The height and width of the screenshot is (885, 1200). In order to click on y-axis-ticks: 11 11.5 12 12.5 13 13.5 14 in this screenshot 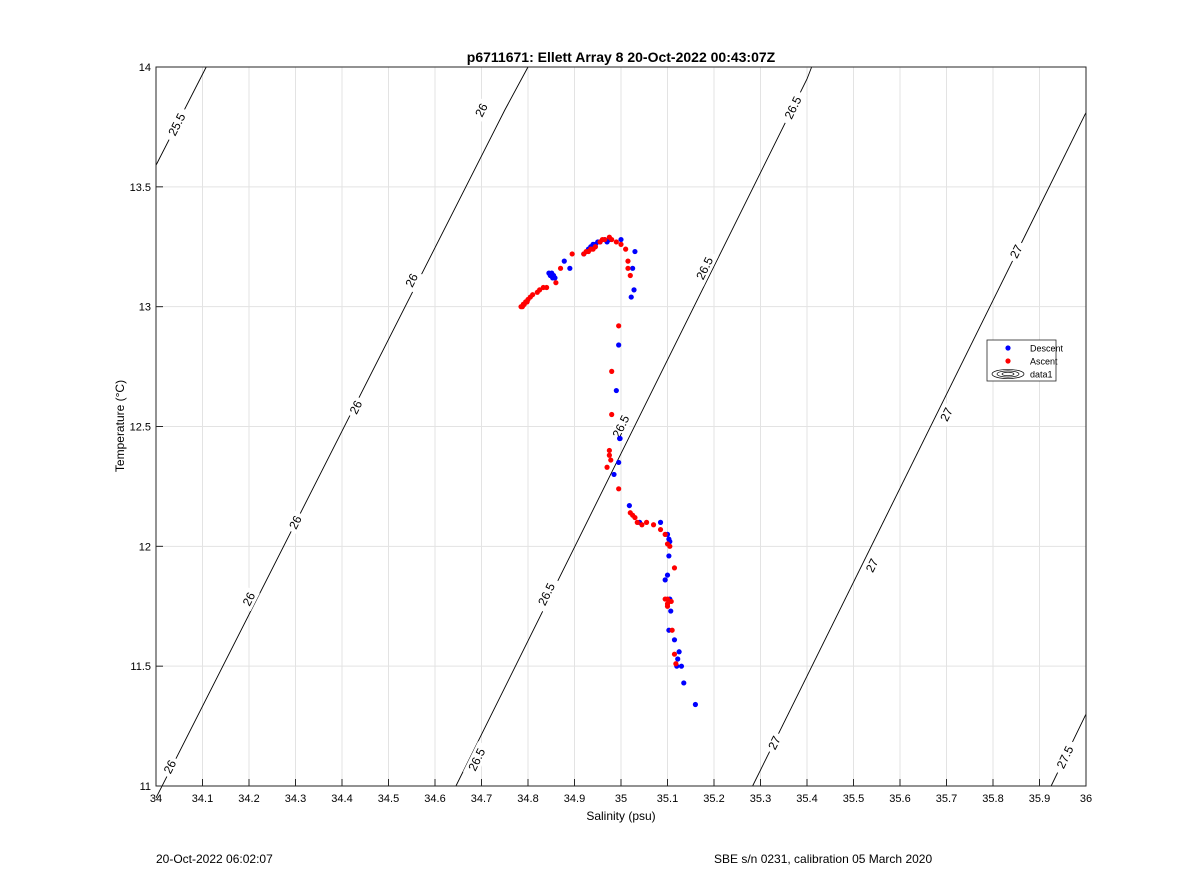, I will do `click(146, 427)`.